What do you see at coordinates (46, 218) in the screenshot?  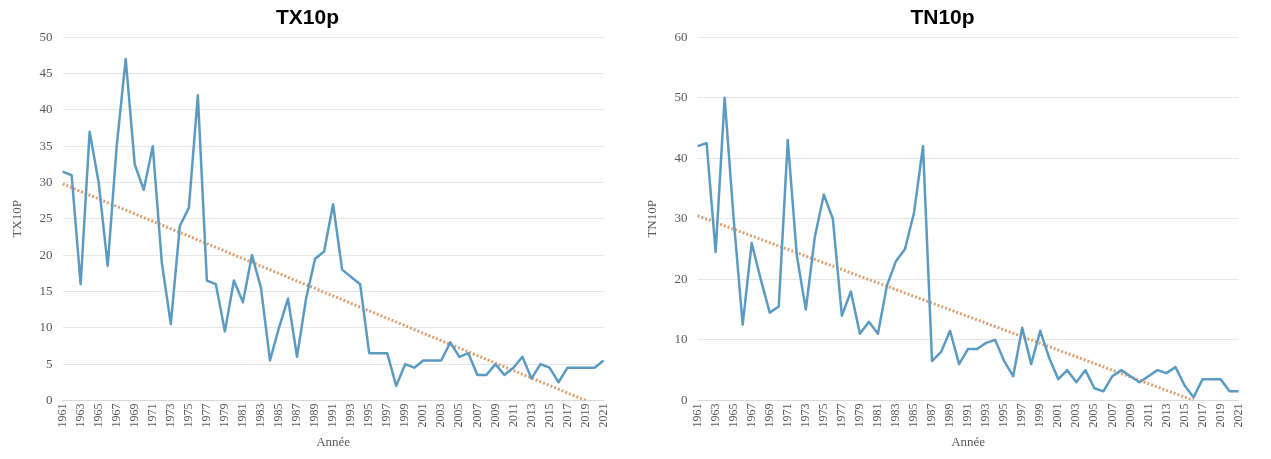 I see `y-tick-label: 25` at bounding box center [46, 218].